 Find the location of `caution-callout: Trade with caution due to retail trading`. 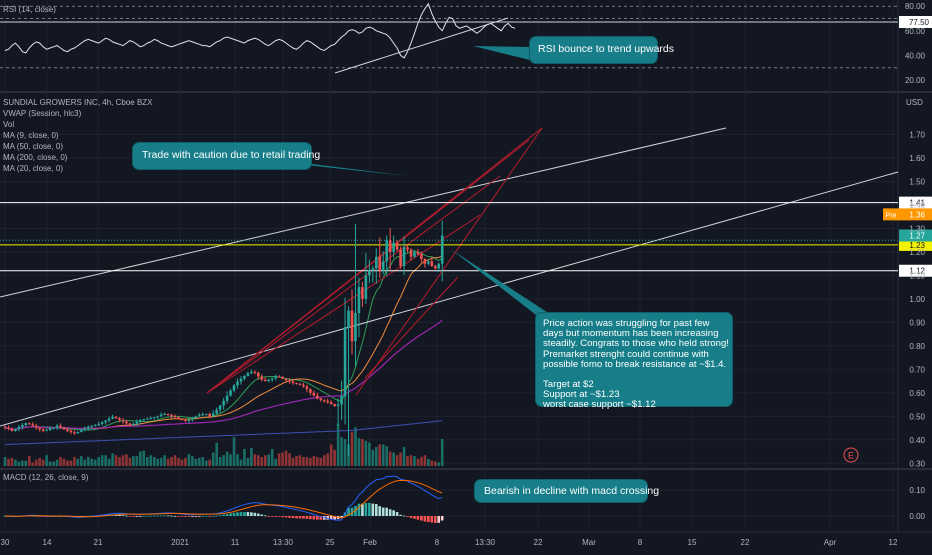

caution-callout: Trade with caution due to retail trading is located at coordinates (226, 156).